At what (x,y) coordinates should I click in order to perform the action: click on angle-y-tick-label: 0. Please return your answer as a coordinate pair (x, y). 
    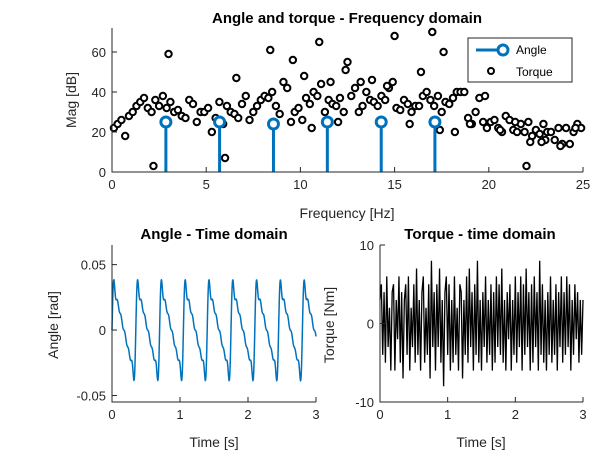
    Looking at the image, I should click on (102, 330).